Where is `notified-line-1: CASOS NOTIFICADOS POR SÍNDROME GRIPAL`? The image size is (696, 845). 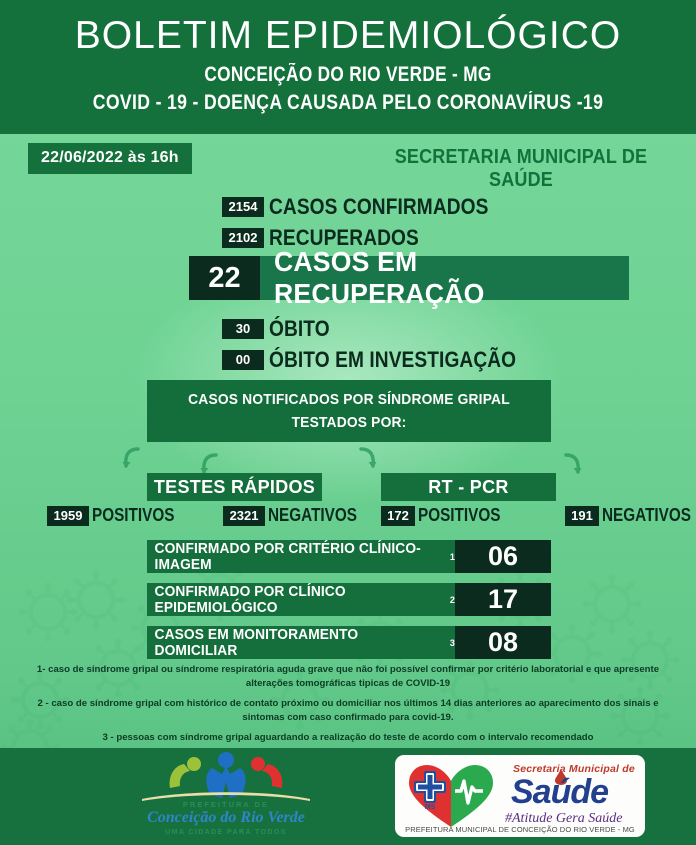 notified-line-1: CASOS NOTIFICADOS POR SÍNDROME GRIPAL is located at coordinates (349, 399).